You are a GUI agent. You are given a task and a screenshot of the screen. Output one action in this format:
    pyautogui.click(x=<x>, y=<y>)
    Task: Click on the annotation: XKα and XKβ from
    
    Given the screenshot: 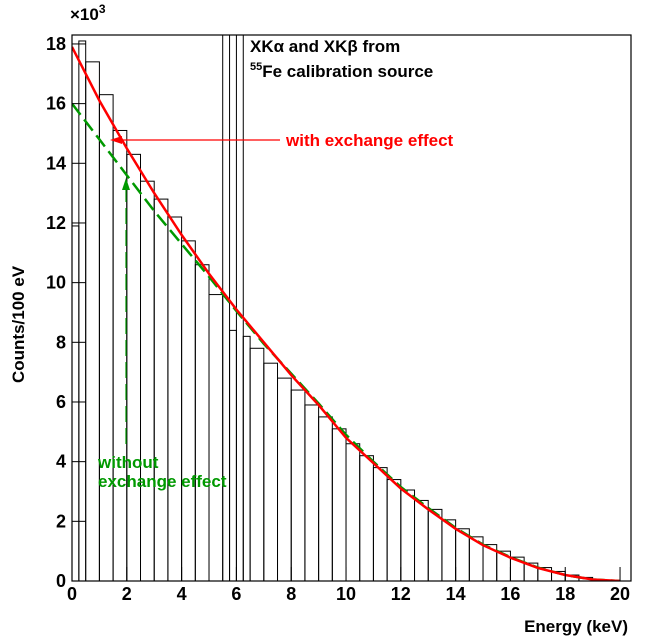 What is the action you would take?
    pyautogui.click(x=325, y=46)
    